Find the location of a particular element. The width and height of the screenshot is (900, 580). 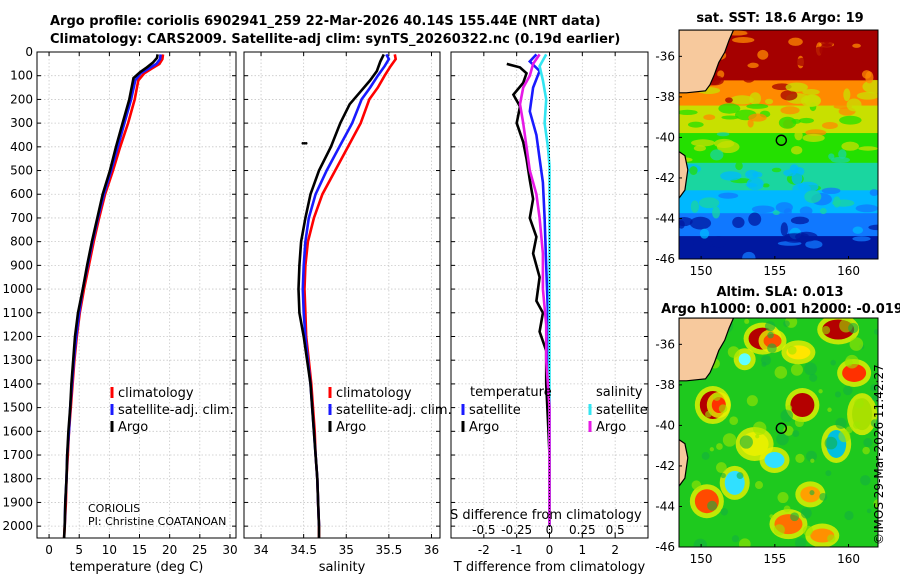

depth-tick-label: 900 is located at coordinates (21, 265).